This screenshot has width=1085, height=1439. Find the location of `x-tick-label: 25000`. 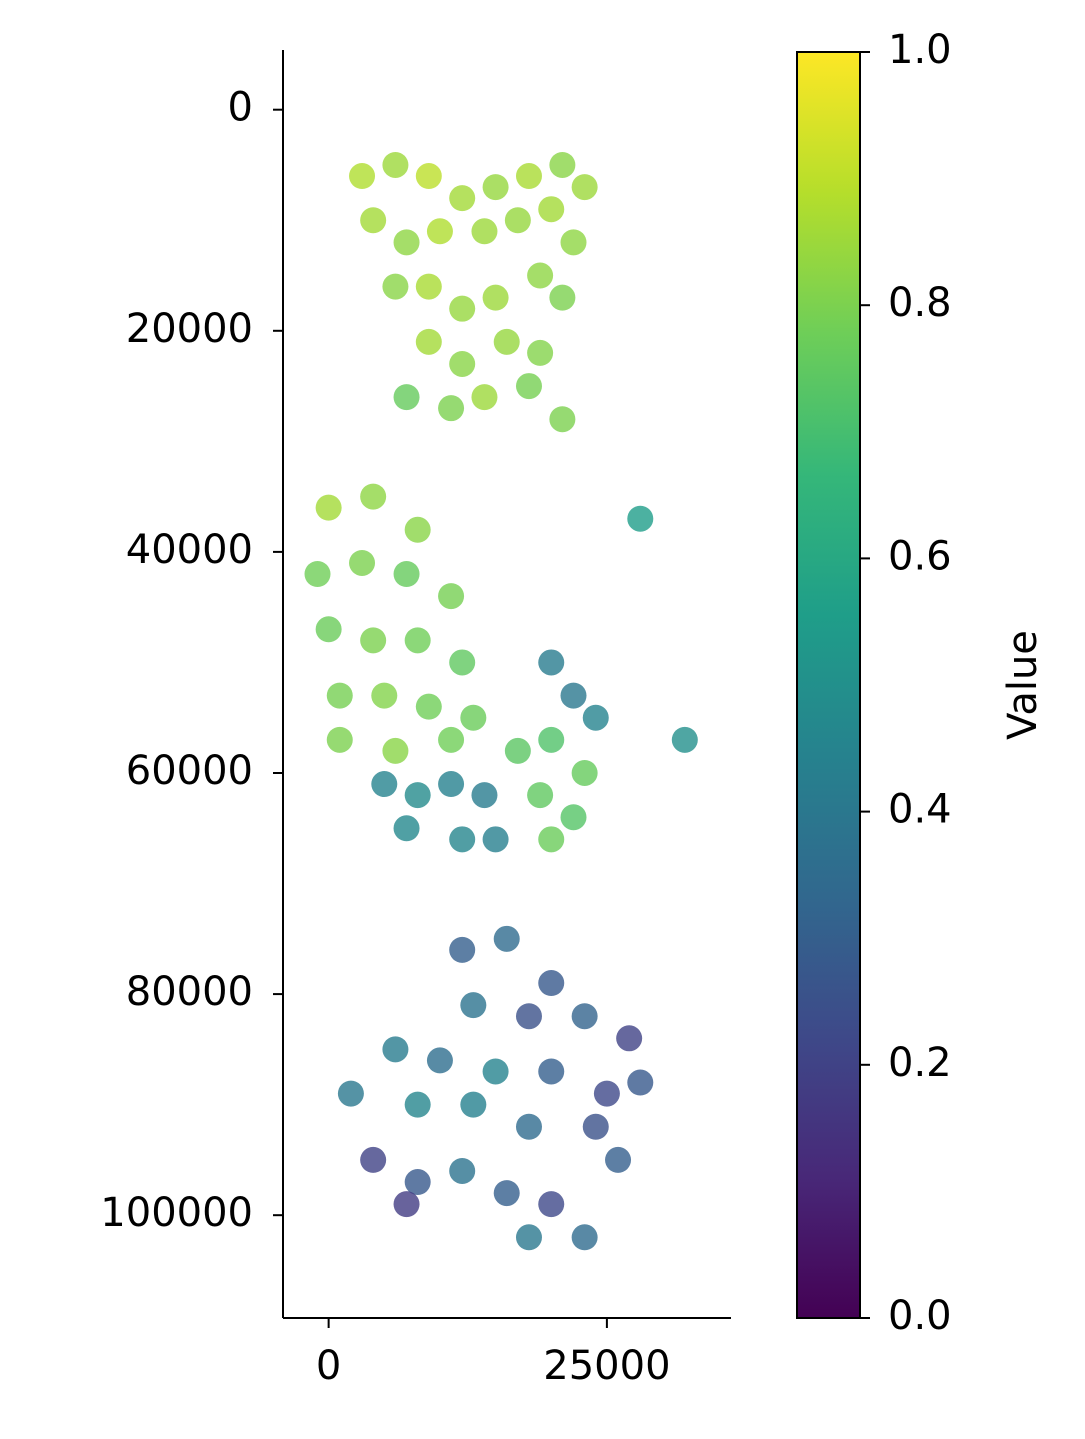

x-tick-label: 25000 is located at coordinates (606, 1366).